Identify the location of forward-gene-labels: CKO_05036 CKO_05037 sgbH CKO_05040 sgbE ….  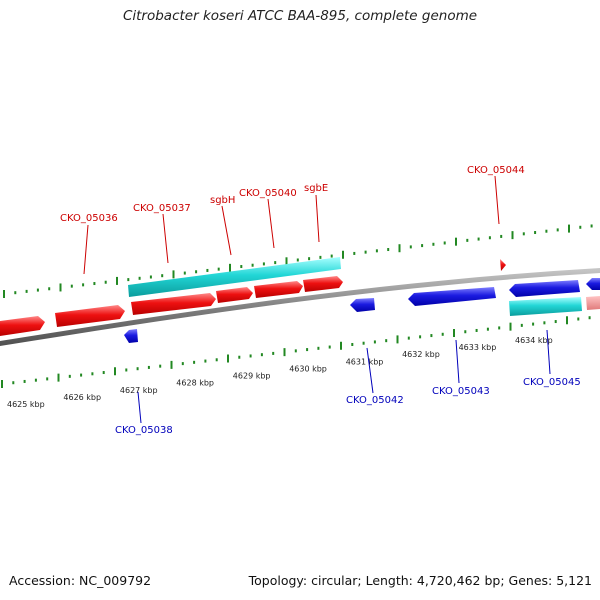
(292, 220).